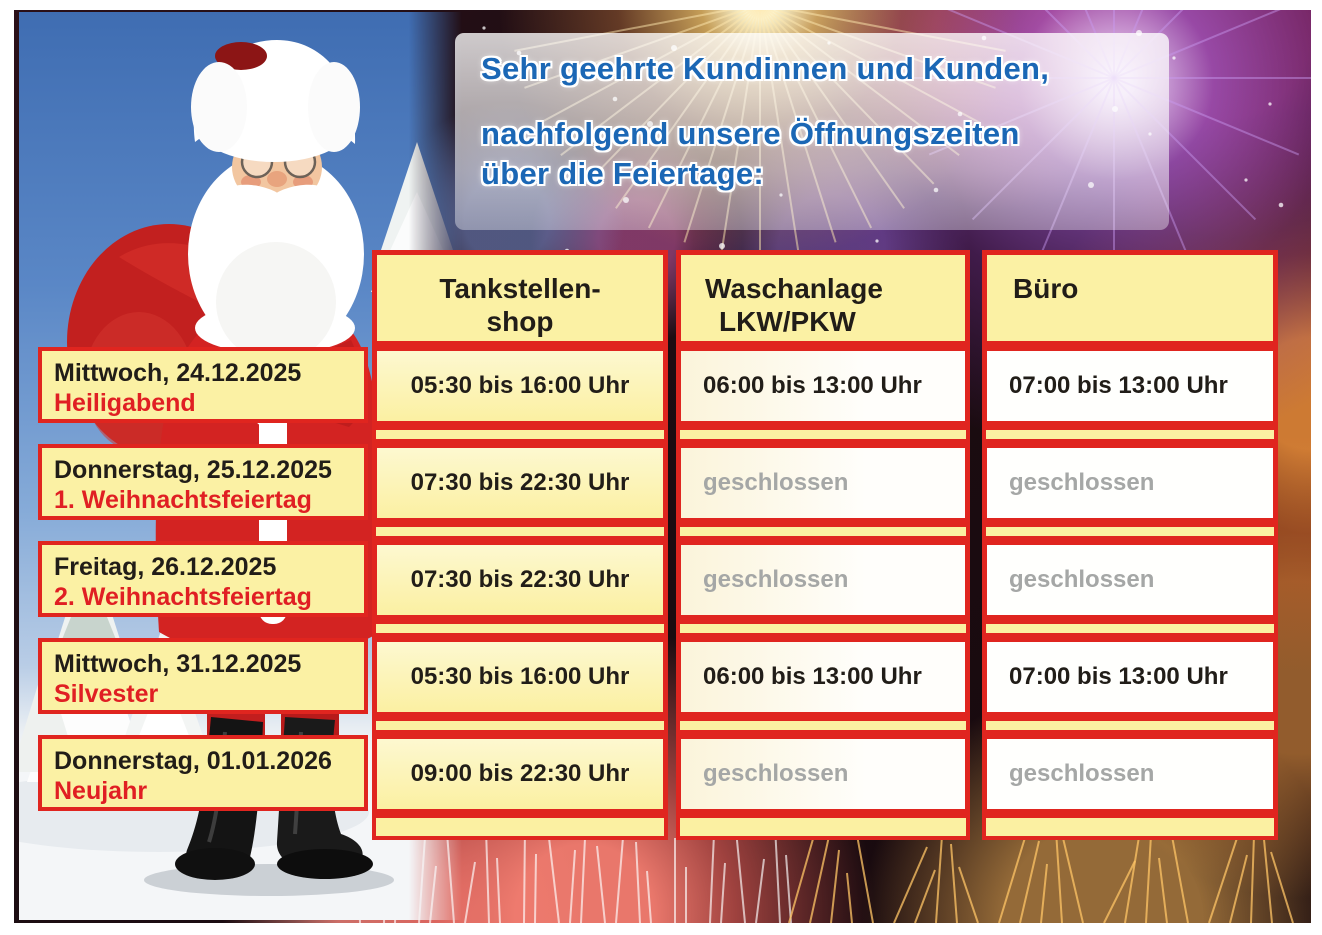  I want to click on holiday-text: Silvester, so click(106, 694).